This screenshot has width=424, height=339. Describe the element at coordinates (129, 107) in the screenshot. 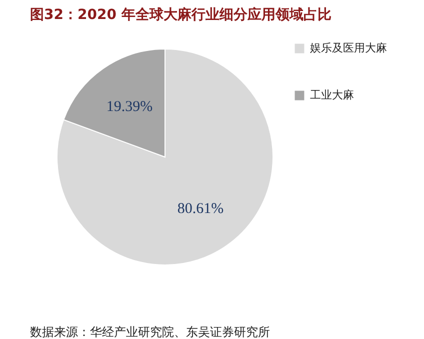

I see `data-label: 19.39%` at that location.